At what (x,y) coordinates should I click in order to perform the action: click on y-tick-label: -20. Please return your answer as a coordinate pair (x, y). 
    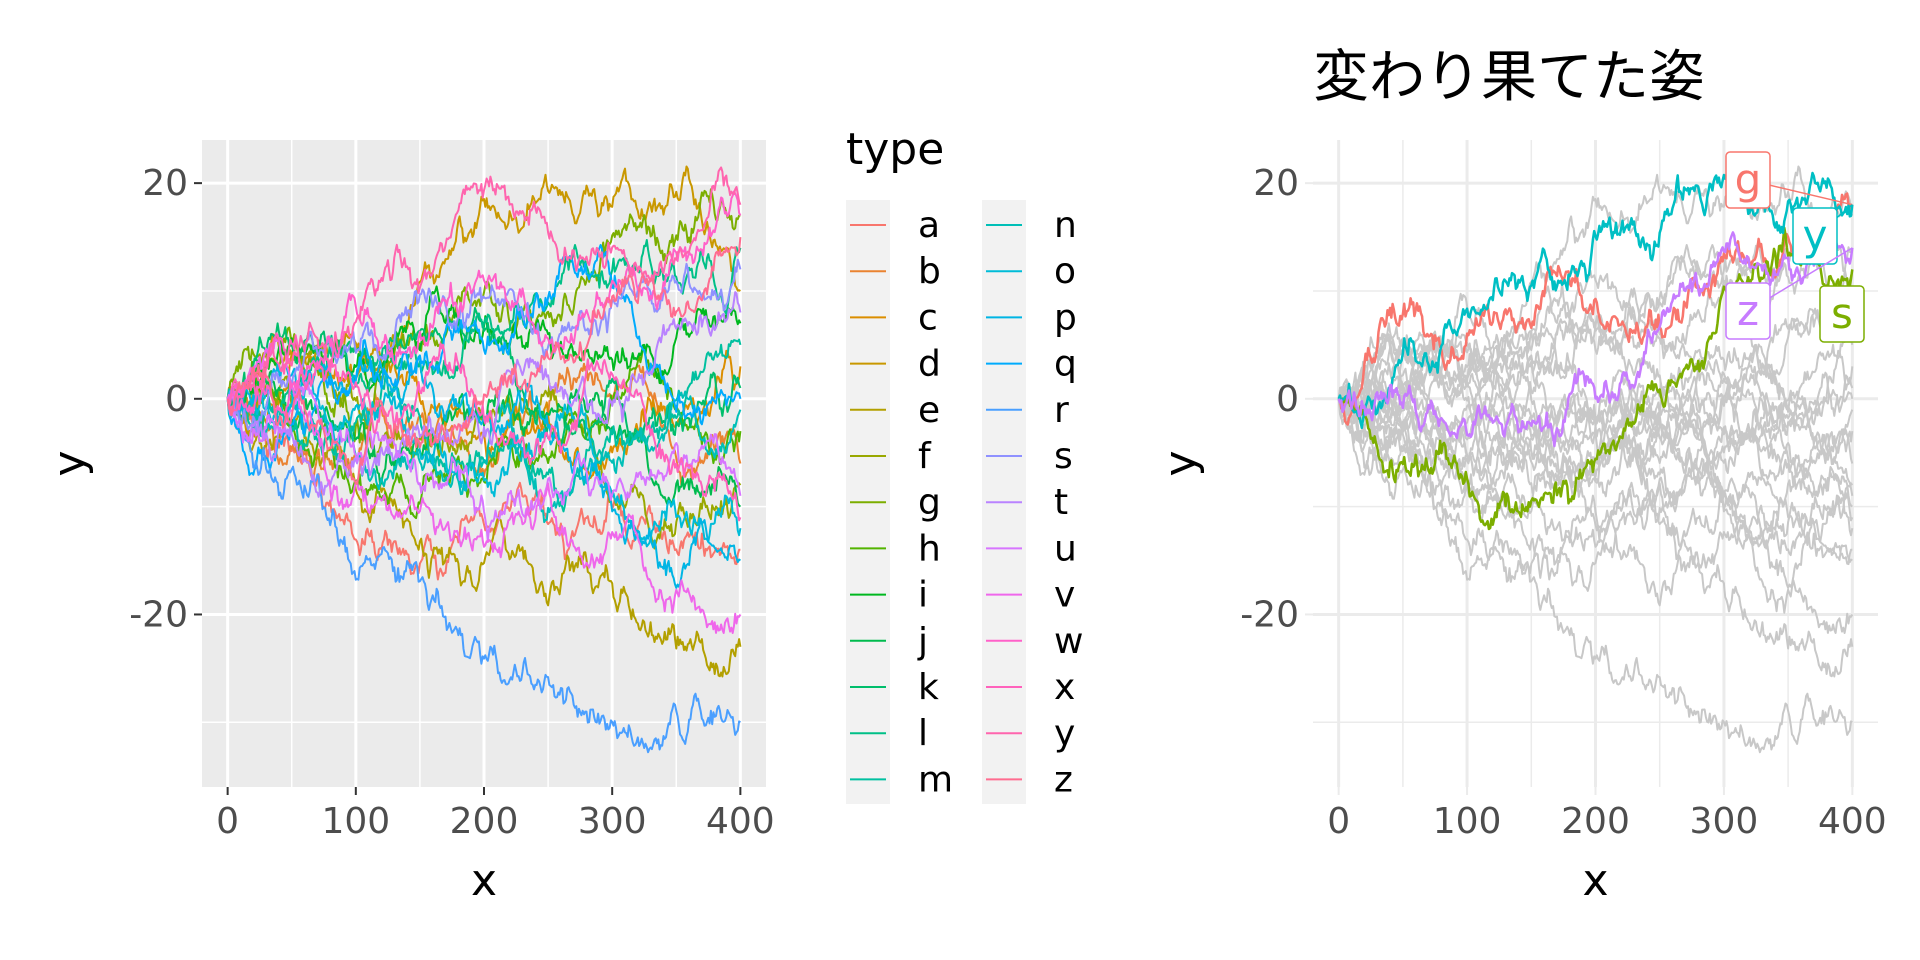
    Looking at the image, I should click on (1269, 614).